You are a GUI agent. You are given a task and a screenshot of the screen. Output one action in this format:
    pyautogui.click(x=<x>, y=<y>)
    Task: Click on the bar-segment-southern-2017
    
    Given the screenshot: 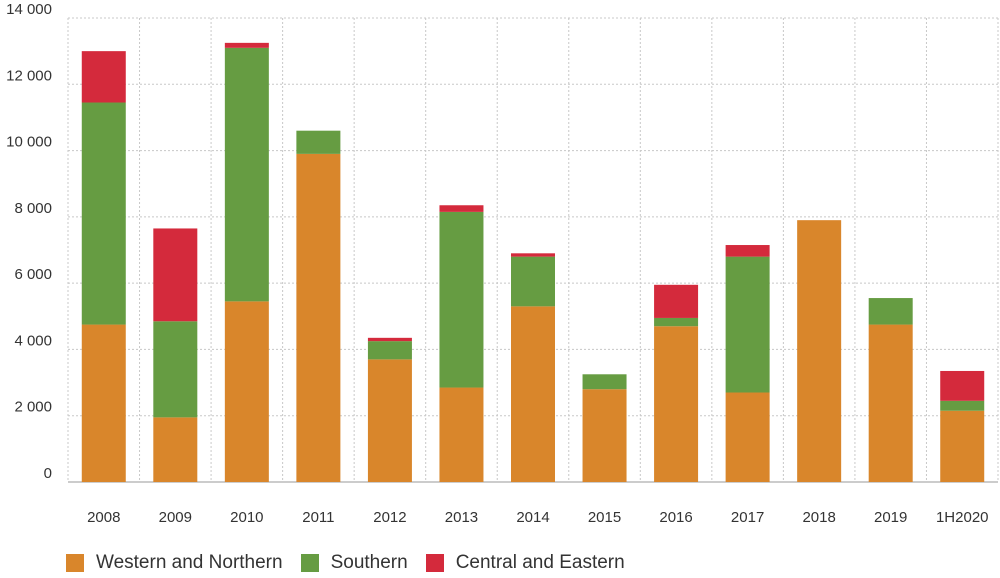 What is the action you would take?
    pyautogui.click(x=747, y=324)
    